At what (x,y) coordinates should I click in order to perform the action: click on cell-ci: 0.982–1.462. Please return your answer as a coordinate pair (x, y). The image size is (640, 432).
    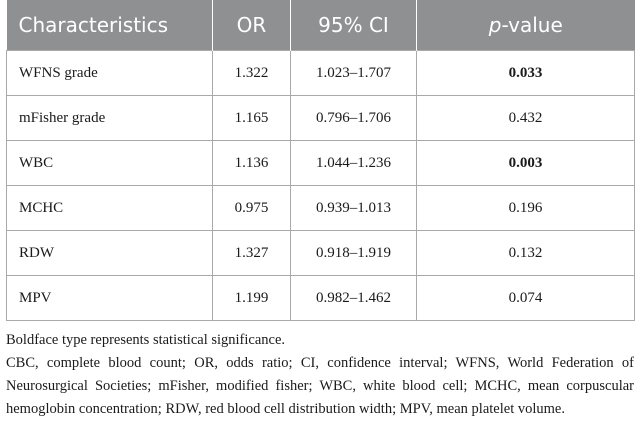
    Looking at the image, I should click on (353, 298).